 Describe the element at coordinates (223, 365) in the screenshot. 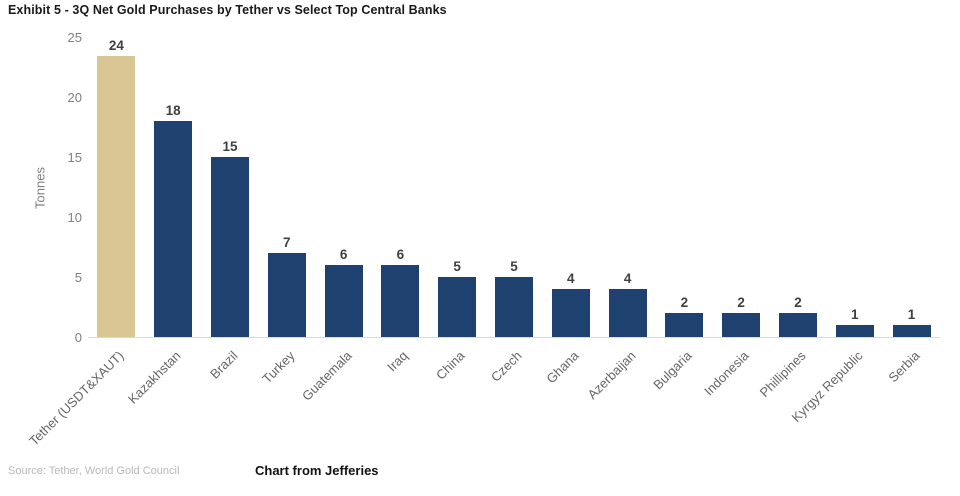

I see `x-axis-label: Brazil` at that location.